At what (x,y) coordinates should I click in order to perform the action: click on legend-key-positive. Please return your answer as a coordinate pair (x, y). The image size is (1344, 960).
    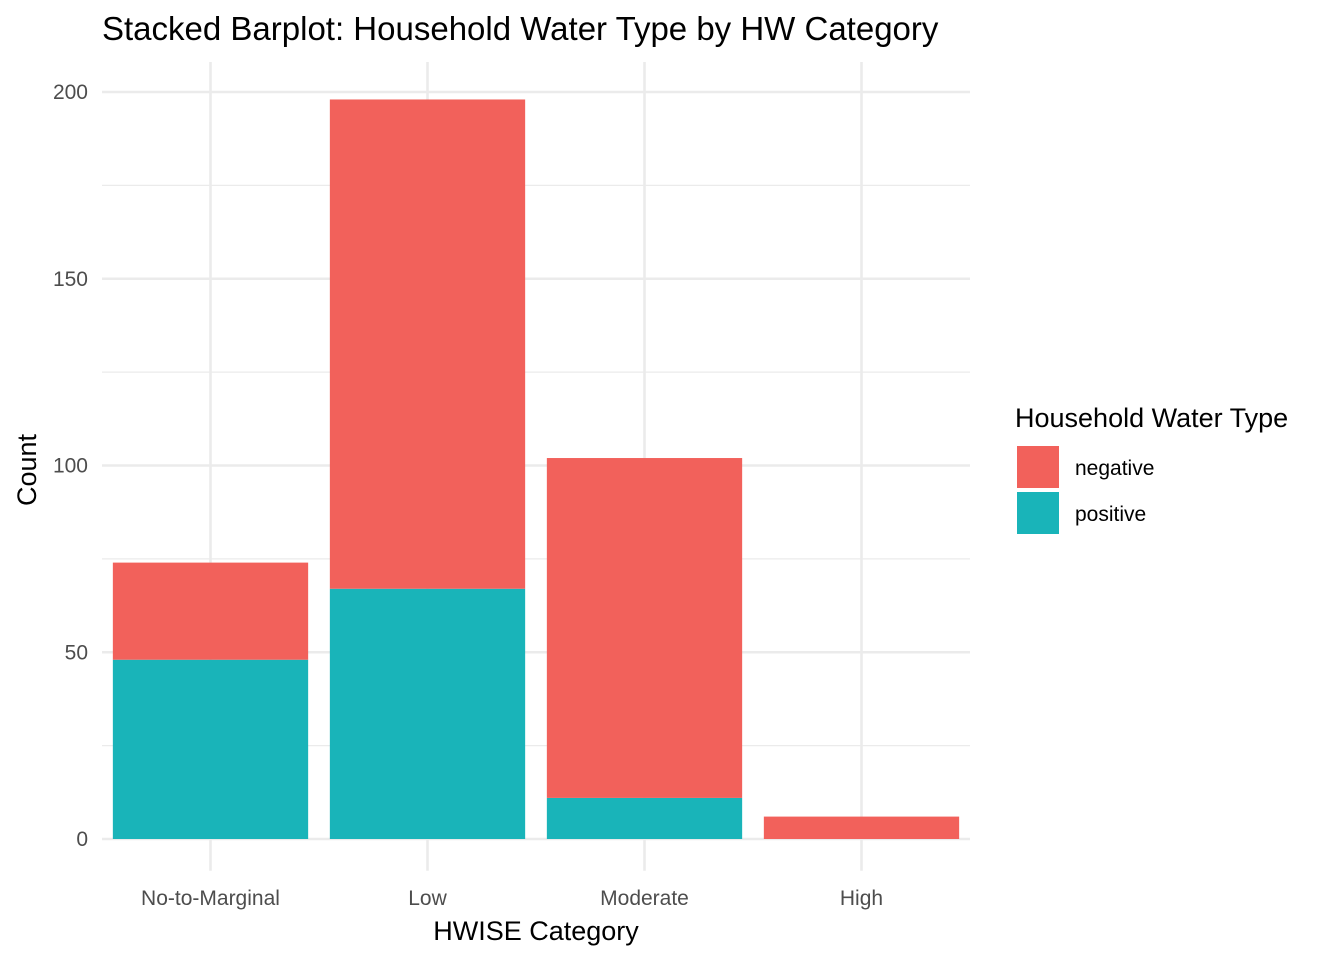
    Looking at the image, I should click on (1038, 513).